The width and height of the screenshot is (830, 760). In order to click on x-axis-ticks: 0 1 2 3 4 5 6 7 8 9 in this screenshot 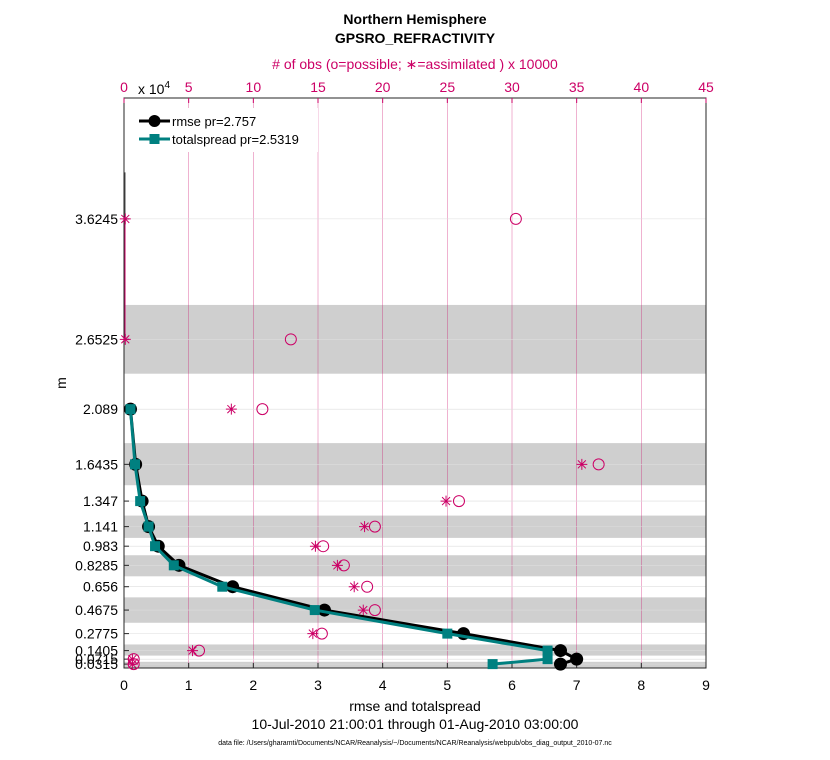, I will do `click(415, 678)`.